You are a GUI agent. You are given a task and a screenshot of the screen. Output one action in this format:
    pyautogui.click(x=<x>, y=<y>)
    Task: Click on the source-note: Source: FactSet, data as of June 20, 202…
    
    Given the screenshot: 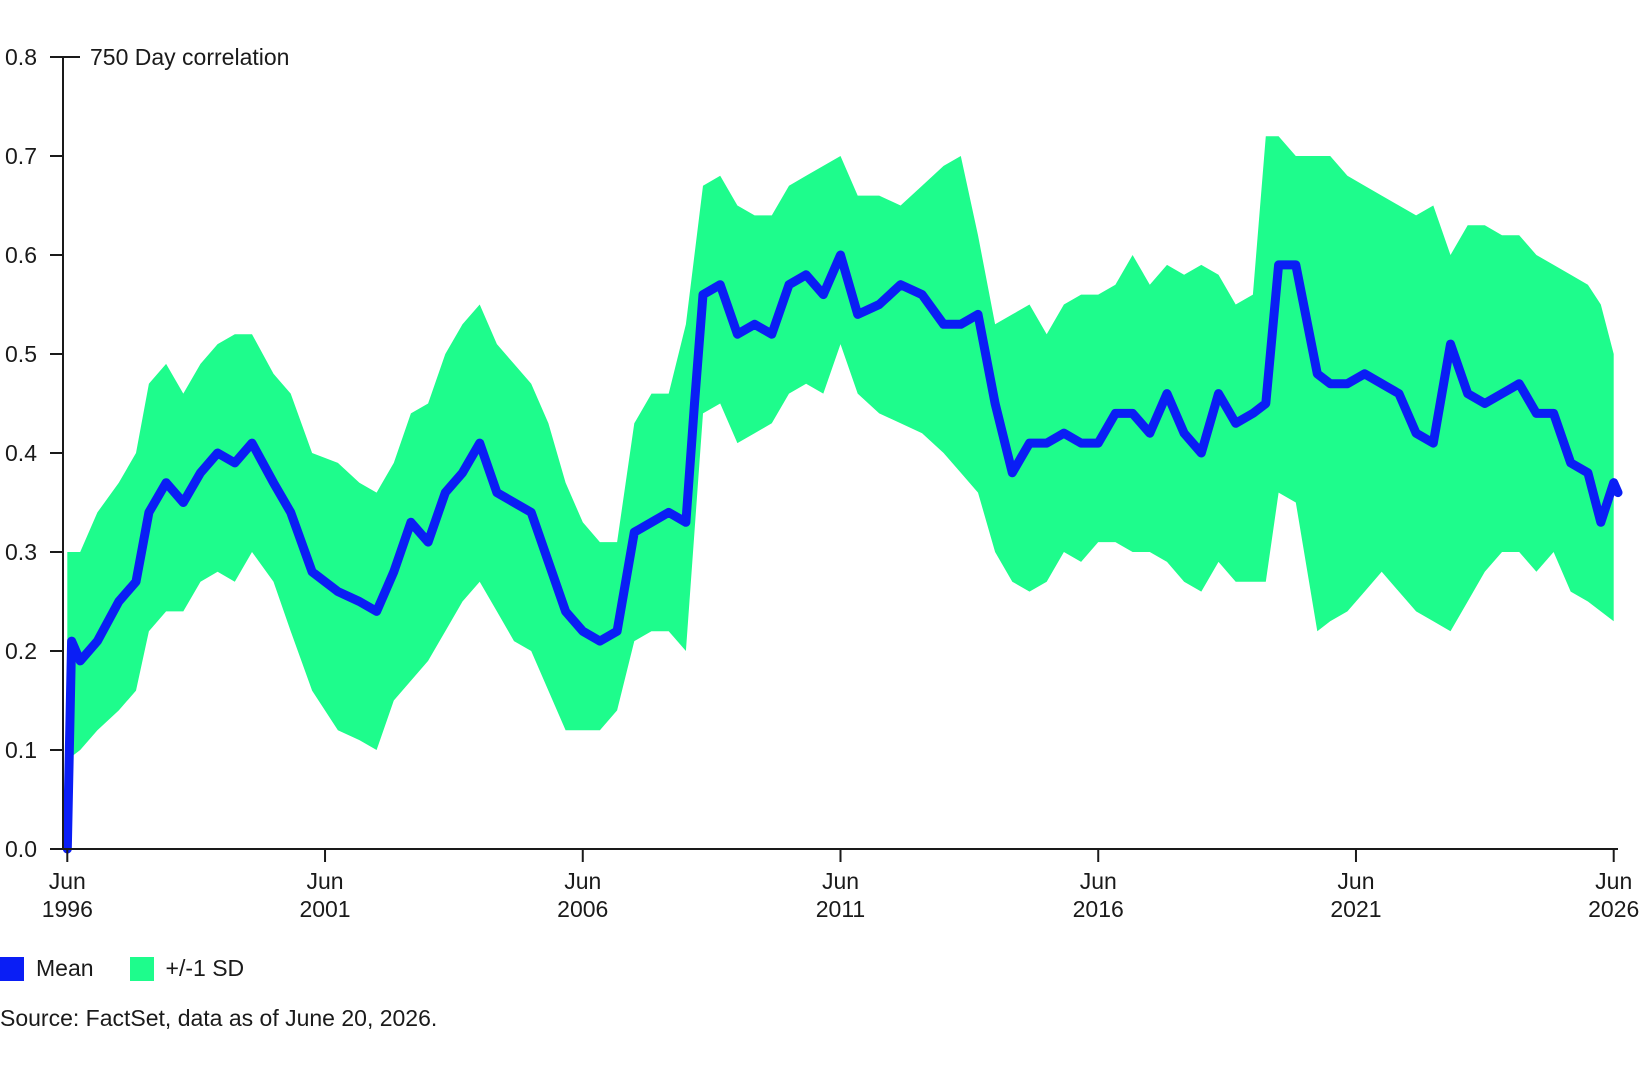 What is the action you would take?
    pyautogui.click(x=219, y=1018)
    